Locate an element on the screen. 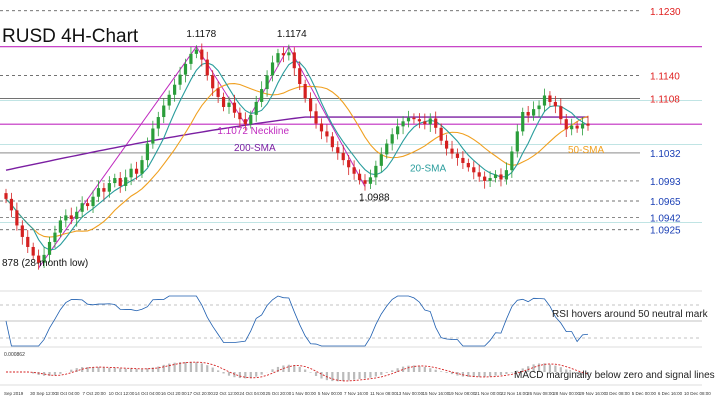 The image size is (715, 401). x-tick-label: 21 Nov 00:00 is located at coordinates (488, 393).